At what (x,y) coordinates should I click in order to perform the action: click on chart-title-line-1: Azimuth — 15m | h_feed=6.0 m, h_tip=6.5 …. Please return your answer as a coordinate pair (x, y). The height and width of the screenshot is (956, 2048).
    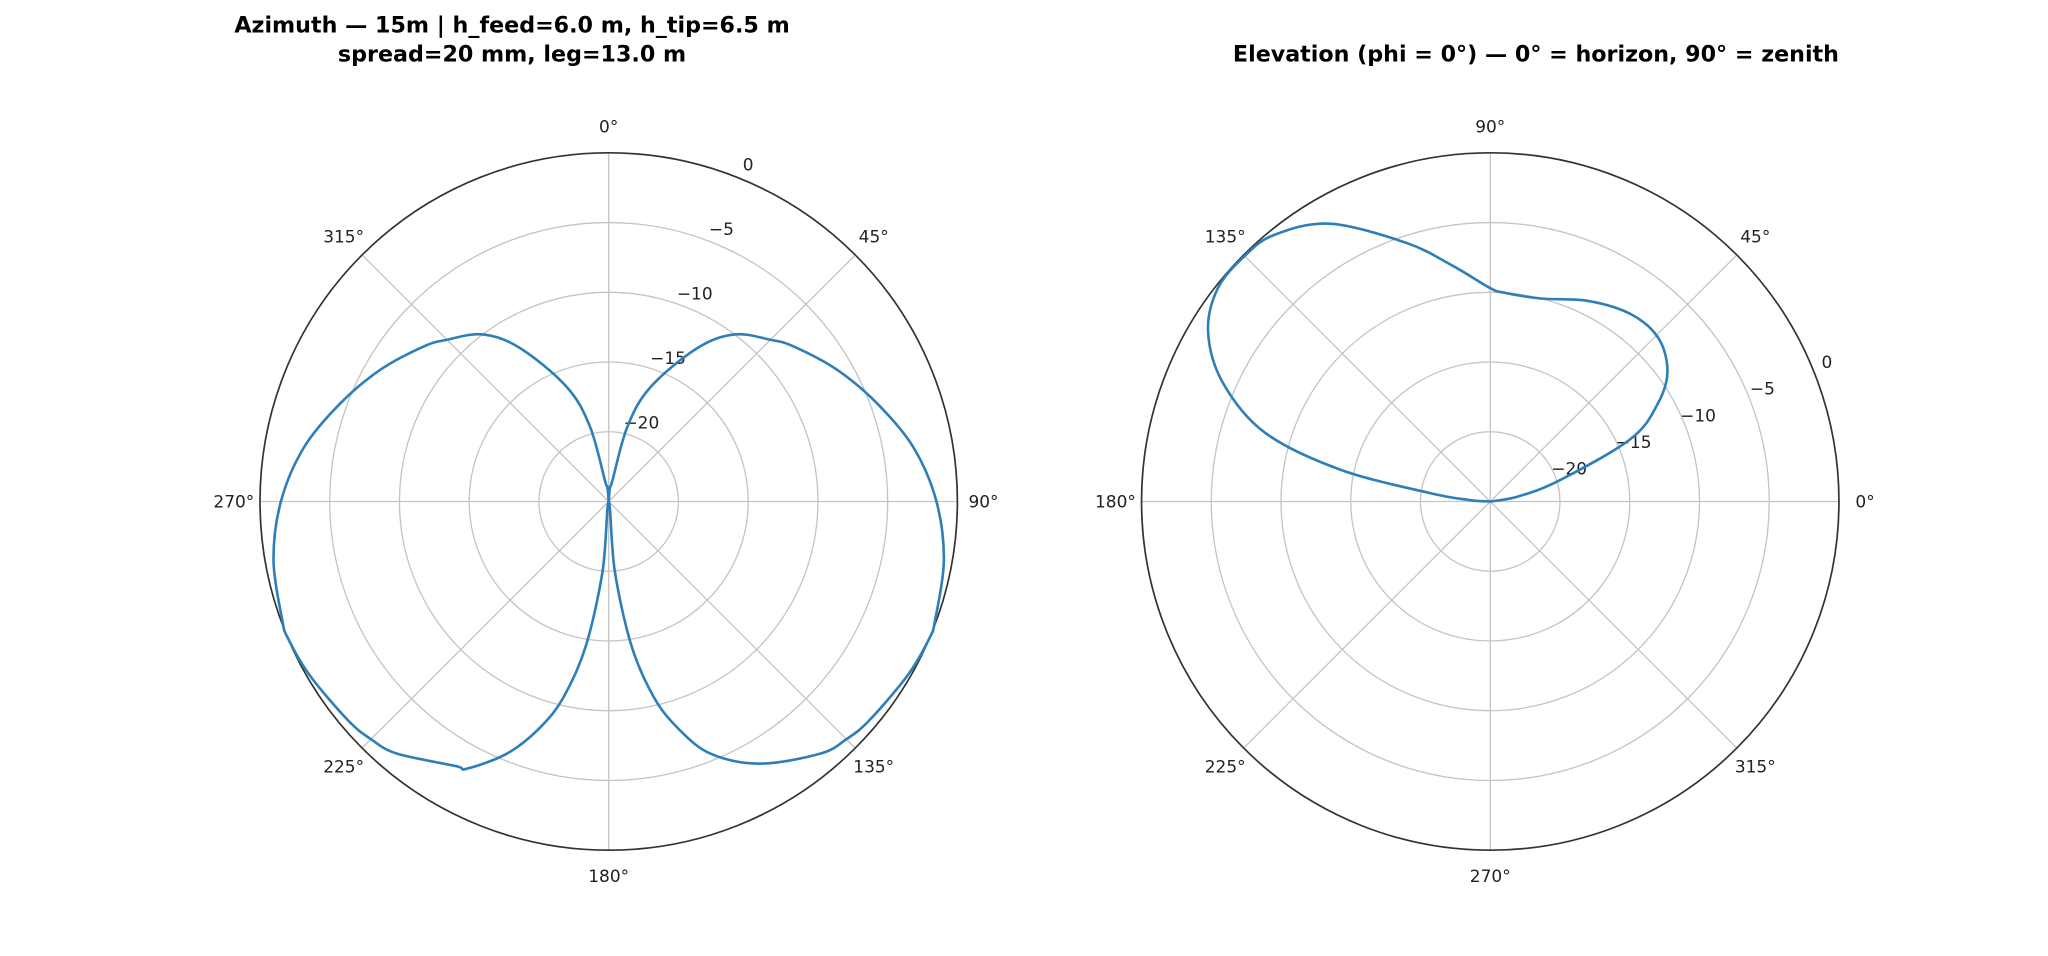
    Looking at the image, I should click on (511, 26).